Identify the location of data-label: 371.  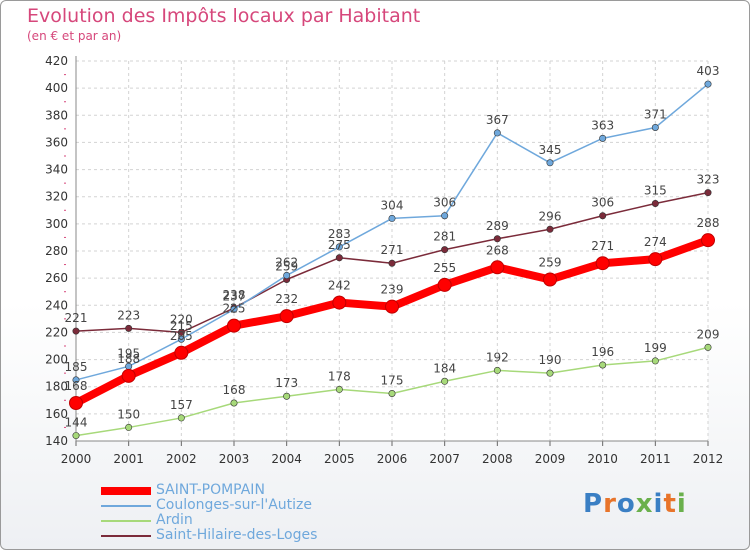
(655, 115).